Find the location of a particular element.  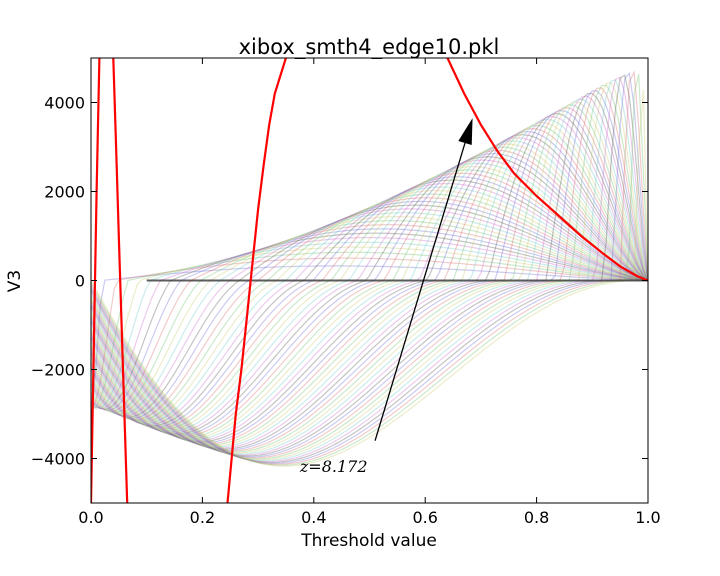

y-tick-label: −4000 is located at coordinates (58, 459).